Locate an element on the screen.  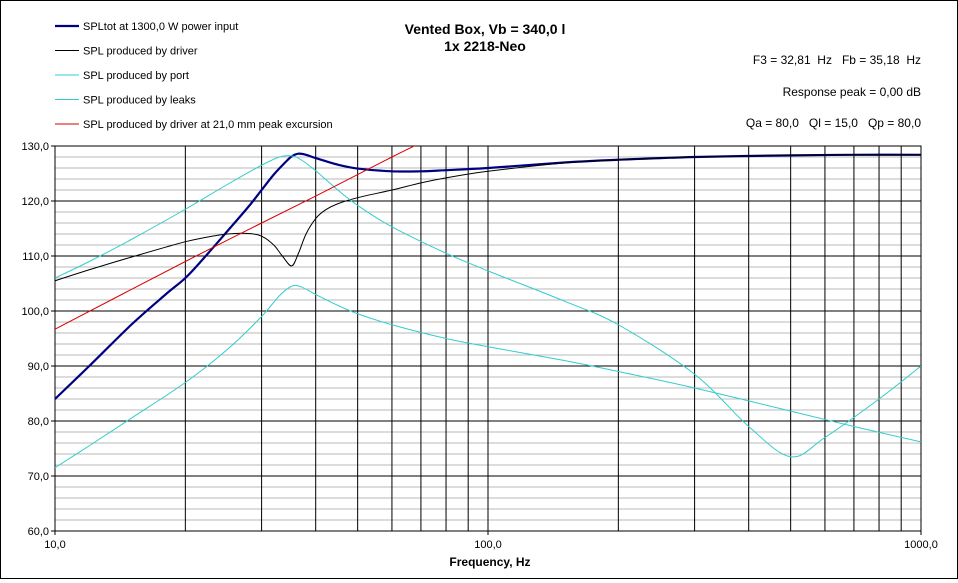
y-tick-label: 110,0 is located at coordinates (35, 257).